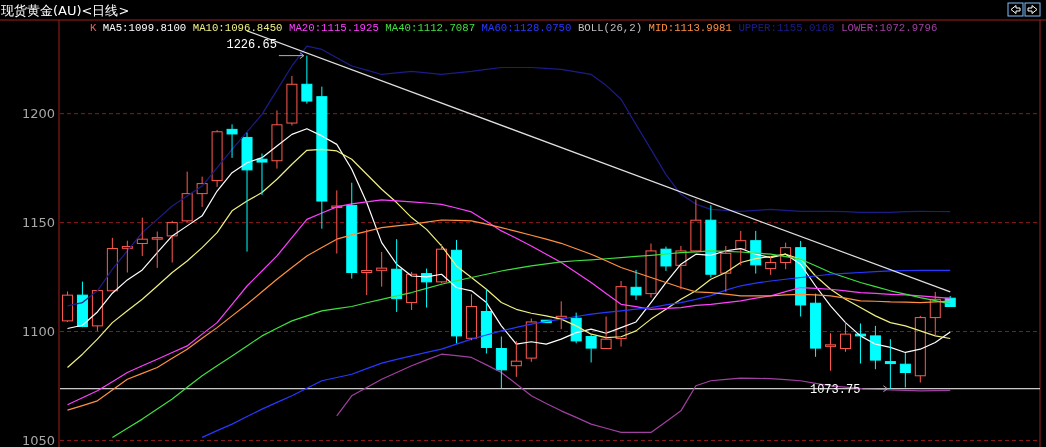 This screenshot has width=1046, height=447. What do you see at coordinates (610, 28) in the screenshot?
I see `legend-title: BOLL(26,2)` at bounding box center [610, 28].